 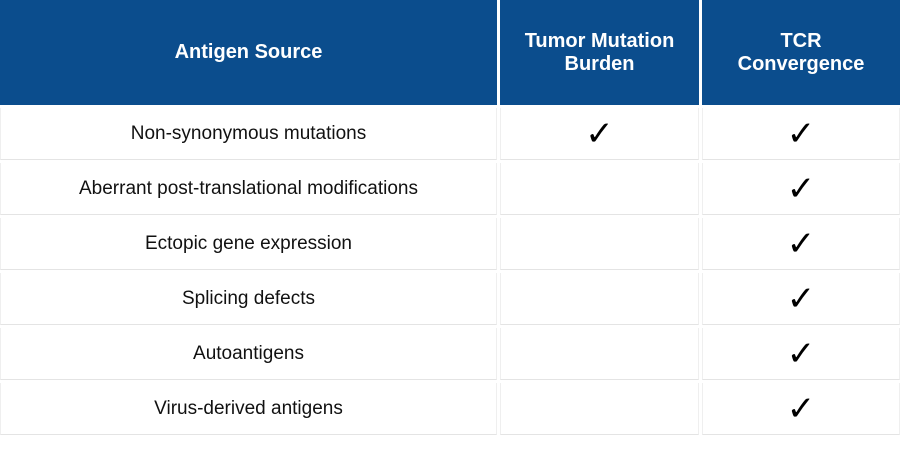 What do you see at coordinates (248, 409) in the screenshot?
I see `row-label: Virus-derived antigens` at bounding box center [248, 409].